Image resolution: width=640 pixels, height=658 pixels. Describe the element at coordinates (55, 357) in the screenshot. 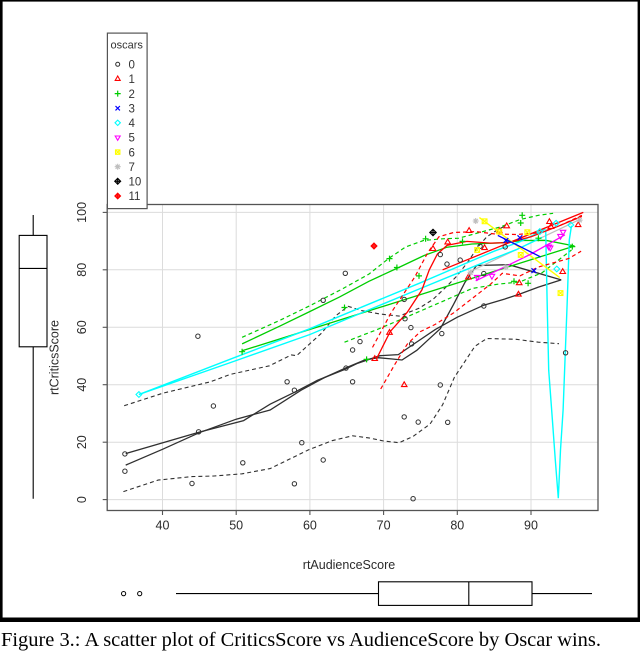

I see `svg-text: rtCriticsScore` at that location.